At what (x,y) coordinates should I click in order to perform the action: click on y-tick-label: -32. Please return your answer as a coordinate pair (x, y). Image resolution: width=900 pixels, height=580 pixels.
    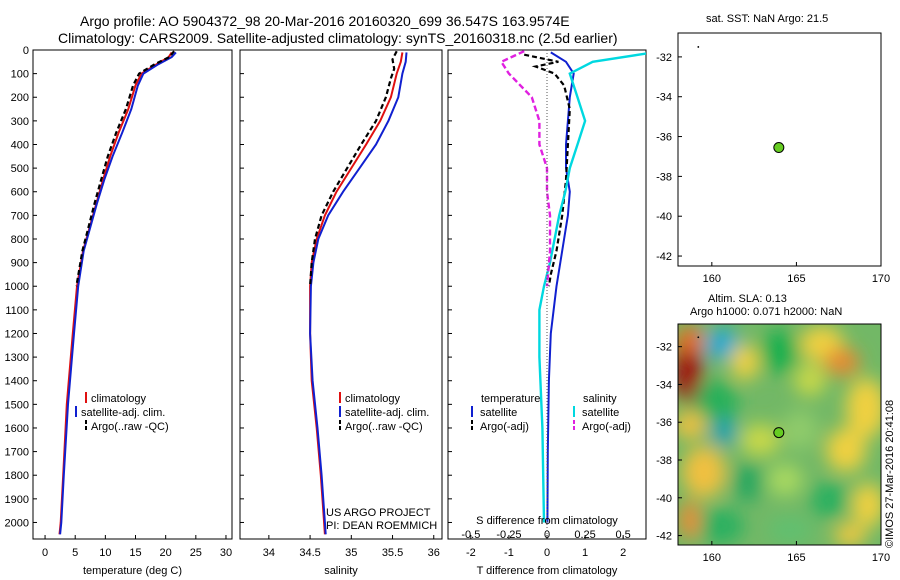
    Looking at the image, I should click on (664, 348).